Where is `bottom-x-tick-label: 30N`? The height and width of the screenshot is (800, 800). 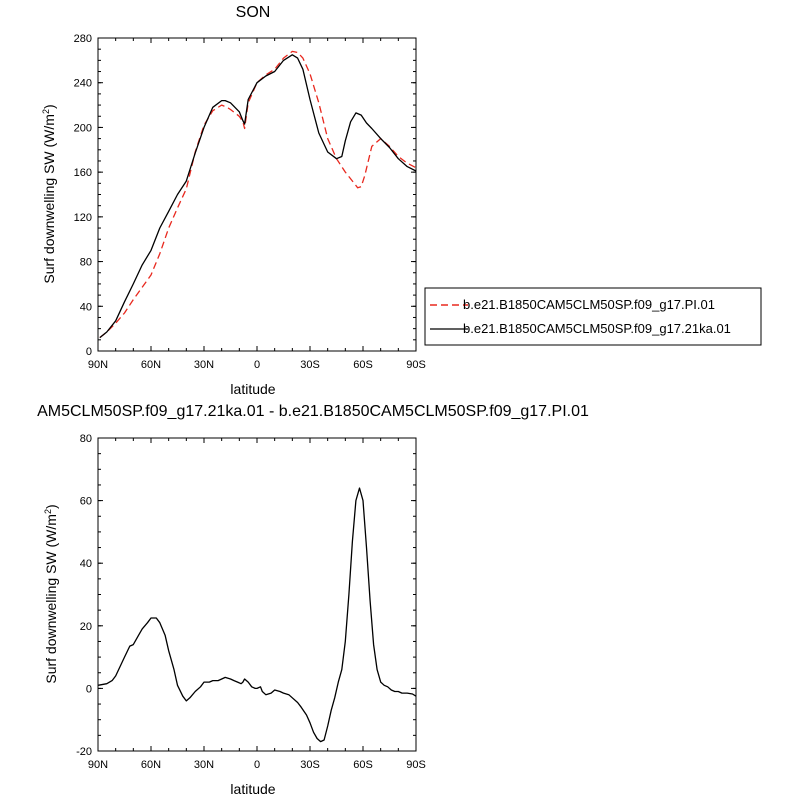 bottom-x-tick-label: 30N is located at coordinates (204, 765).